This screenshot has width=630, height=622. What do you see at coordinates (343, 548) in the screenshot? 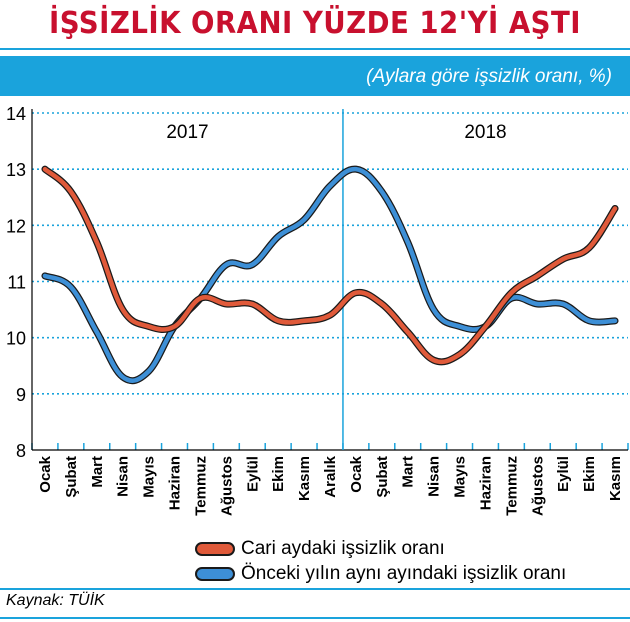
I see `legend-label-current: Cari aydaki işsizlik oranı` at bounding box center [343, 548].